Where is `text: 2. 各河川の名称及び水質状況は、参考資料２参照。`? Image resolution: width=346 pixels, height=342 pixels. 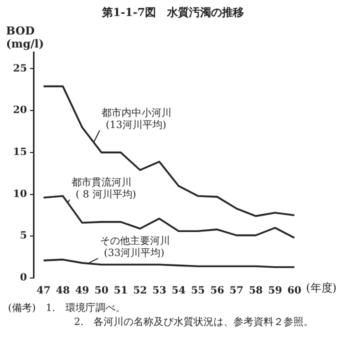 text: 2. 各河川の名称及び水質状況は、参考資料２参照。 is located at coordinates (194, 323).